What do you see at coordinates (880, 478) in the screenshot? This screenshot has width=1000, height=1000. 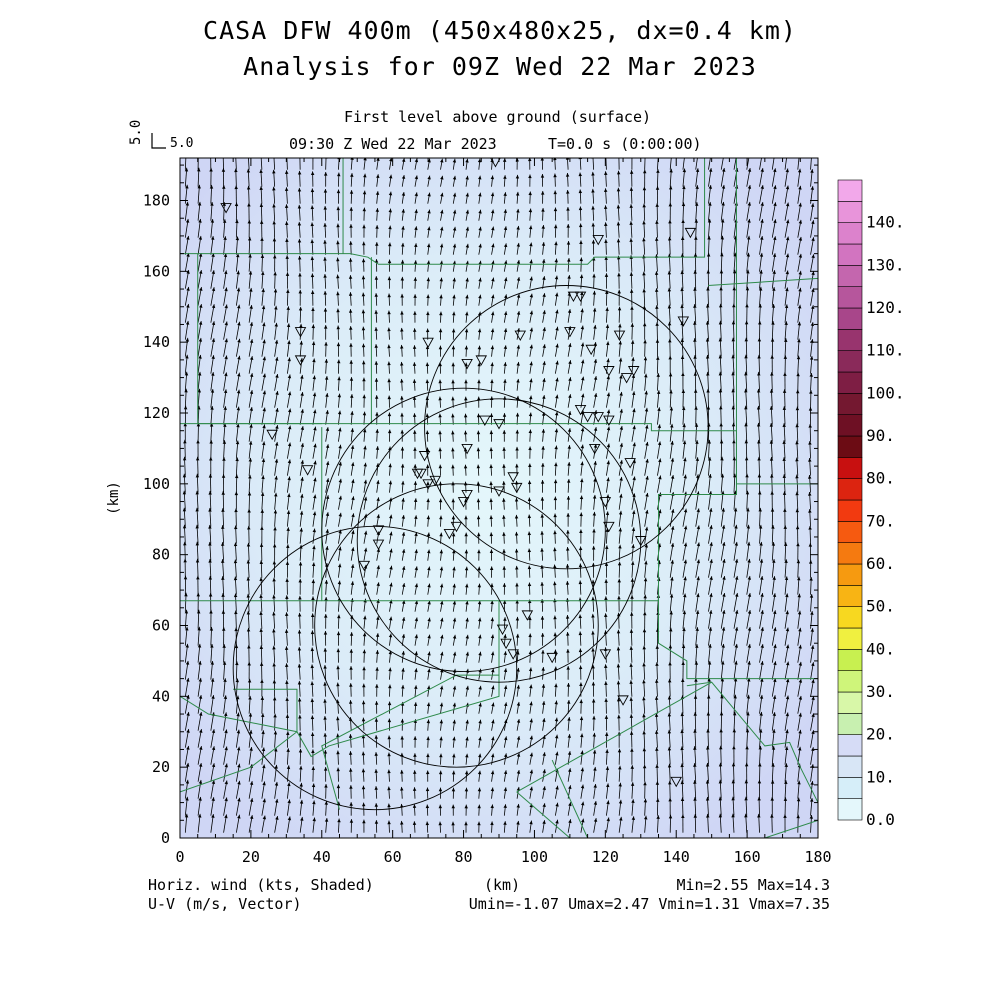 I see `colorbar-label: 80.` at bounding box center [880, 478].